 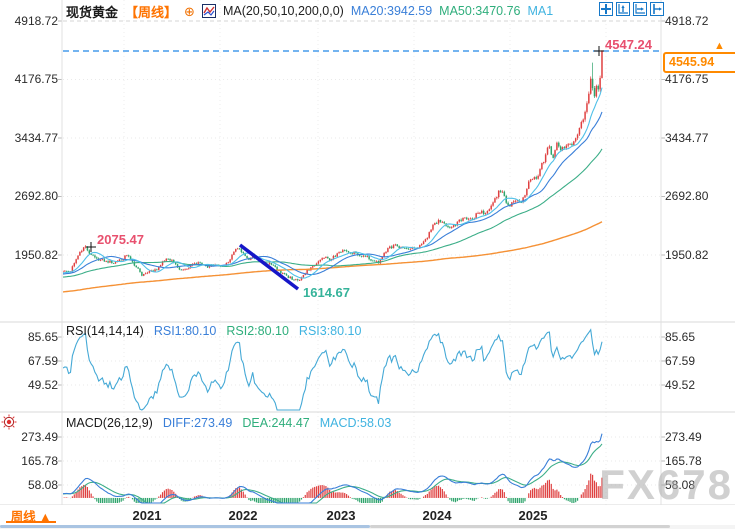 What do you see at coordinates (36, 138) in the screenshot?
I see `main-axis-left-2: 3434.77` at bounding box center [36, 138].